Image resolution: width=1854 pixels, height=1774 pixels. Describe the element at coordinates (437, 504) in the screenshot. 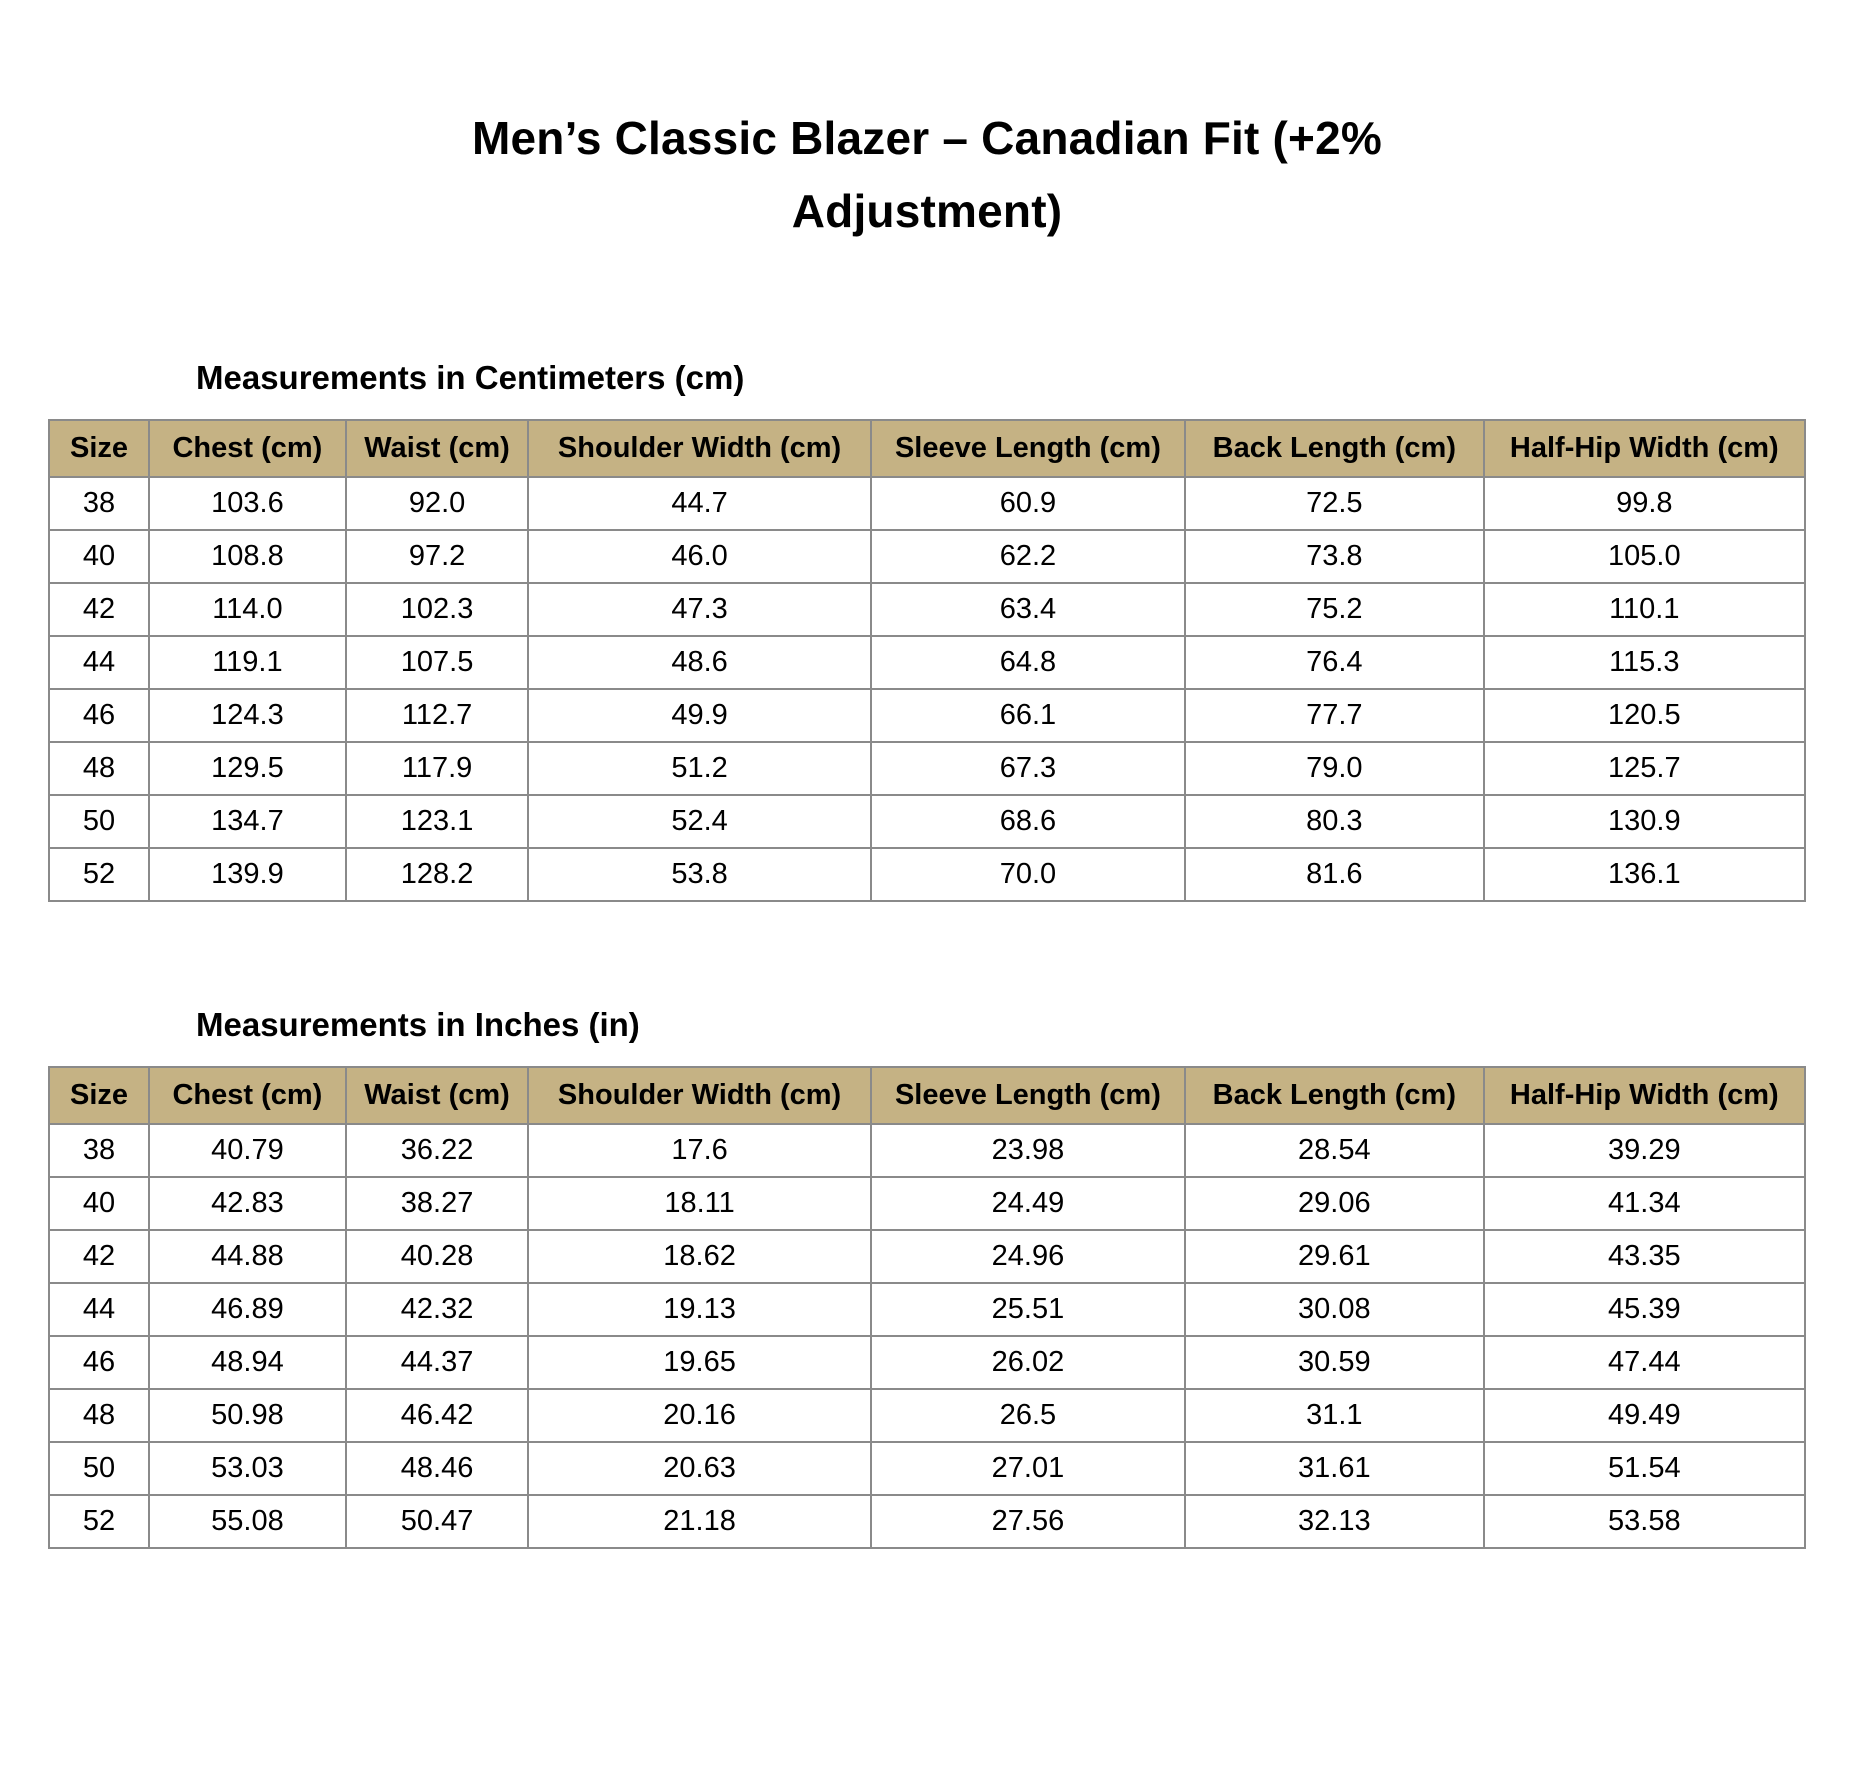

I see `measurement-cell: 92.0` at that location.